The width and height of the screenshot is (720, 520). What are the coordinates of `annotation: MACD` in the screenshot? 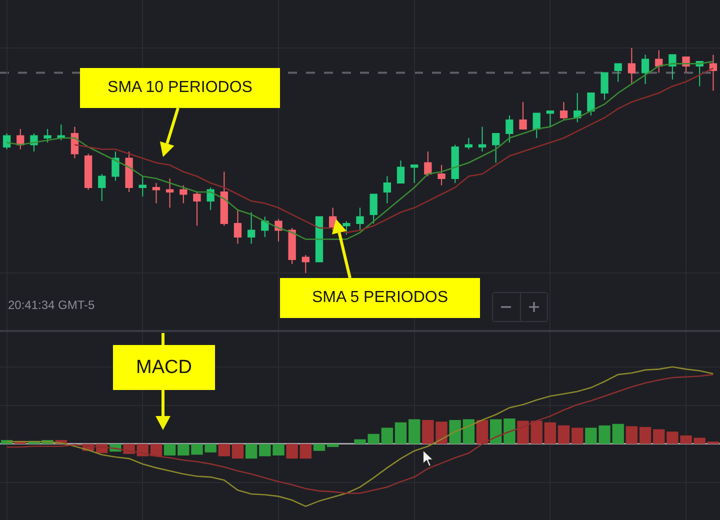 It's located at (164, 367).